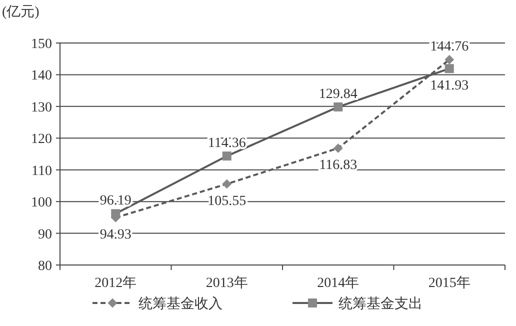 Image resolution: width=516 pixels, height=326 pixels. Describe the element at coordinates (338, 166) in the screenshot. I see `data-label: 116.83` at that location.